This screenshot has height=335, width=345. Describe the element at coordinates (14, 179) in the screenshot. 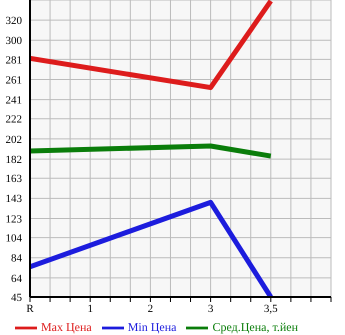

I see `y-tick-label: 163` at that location.